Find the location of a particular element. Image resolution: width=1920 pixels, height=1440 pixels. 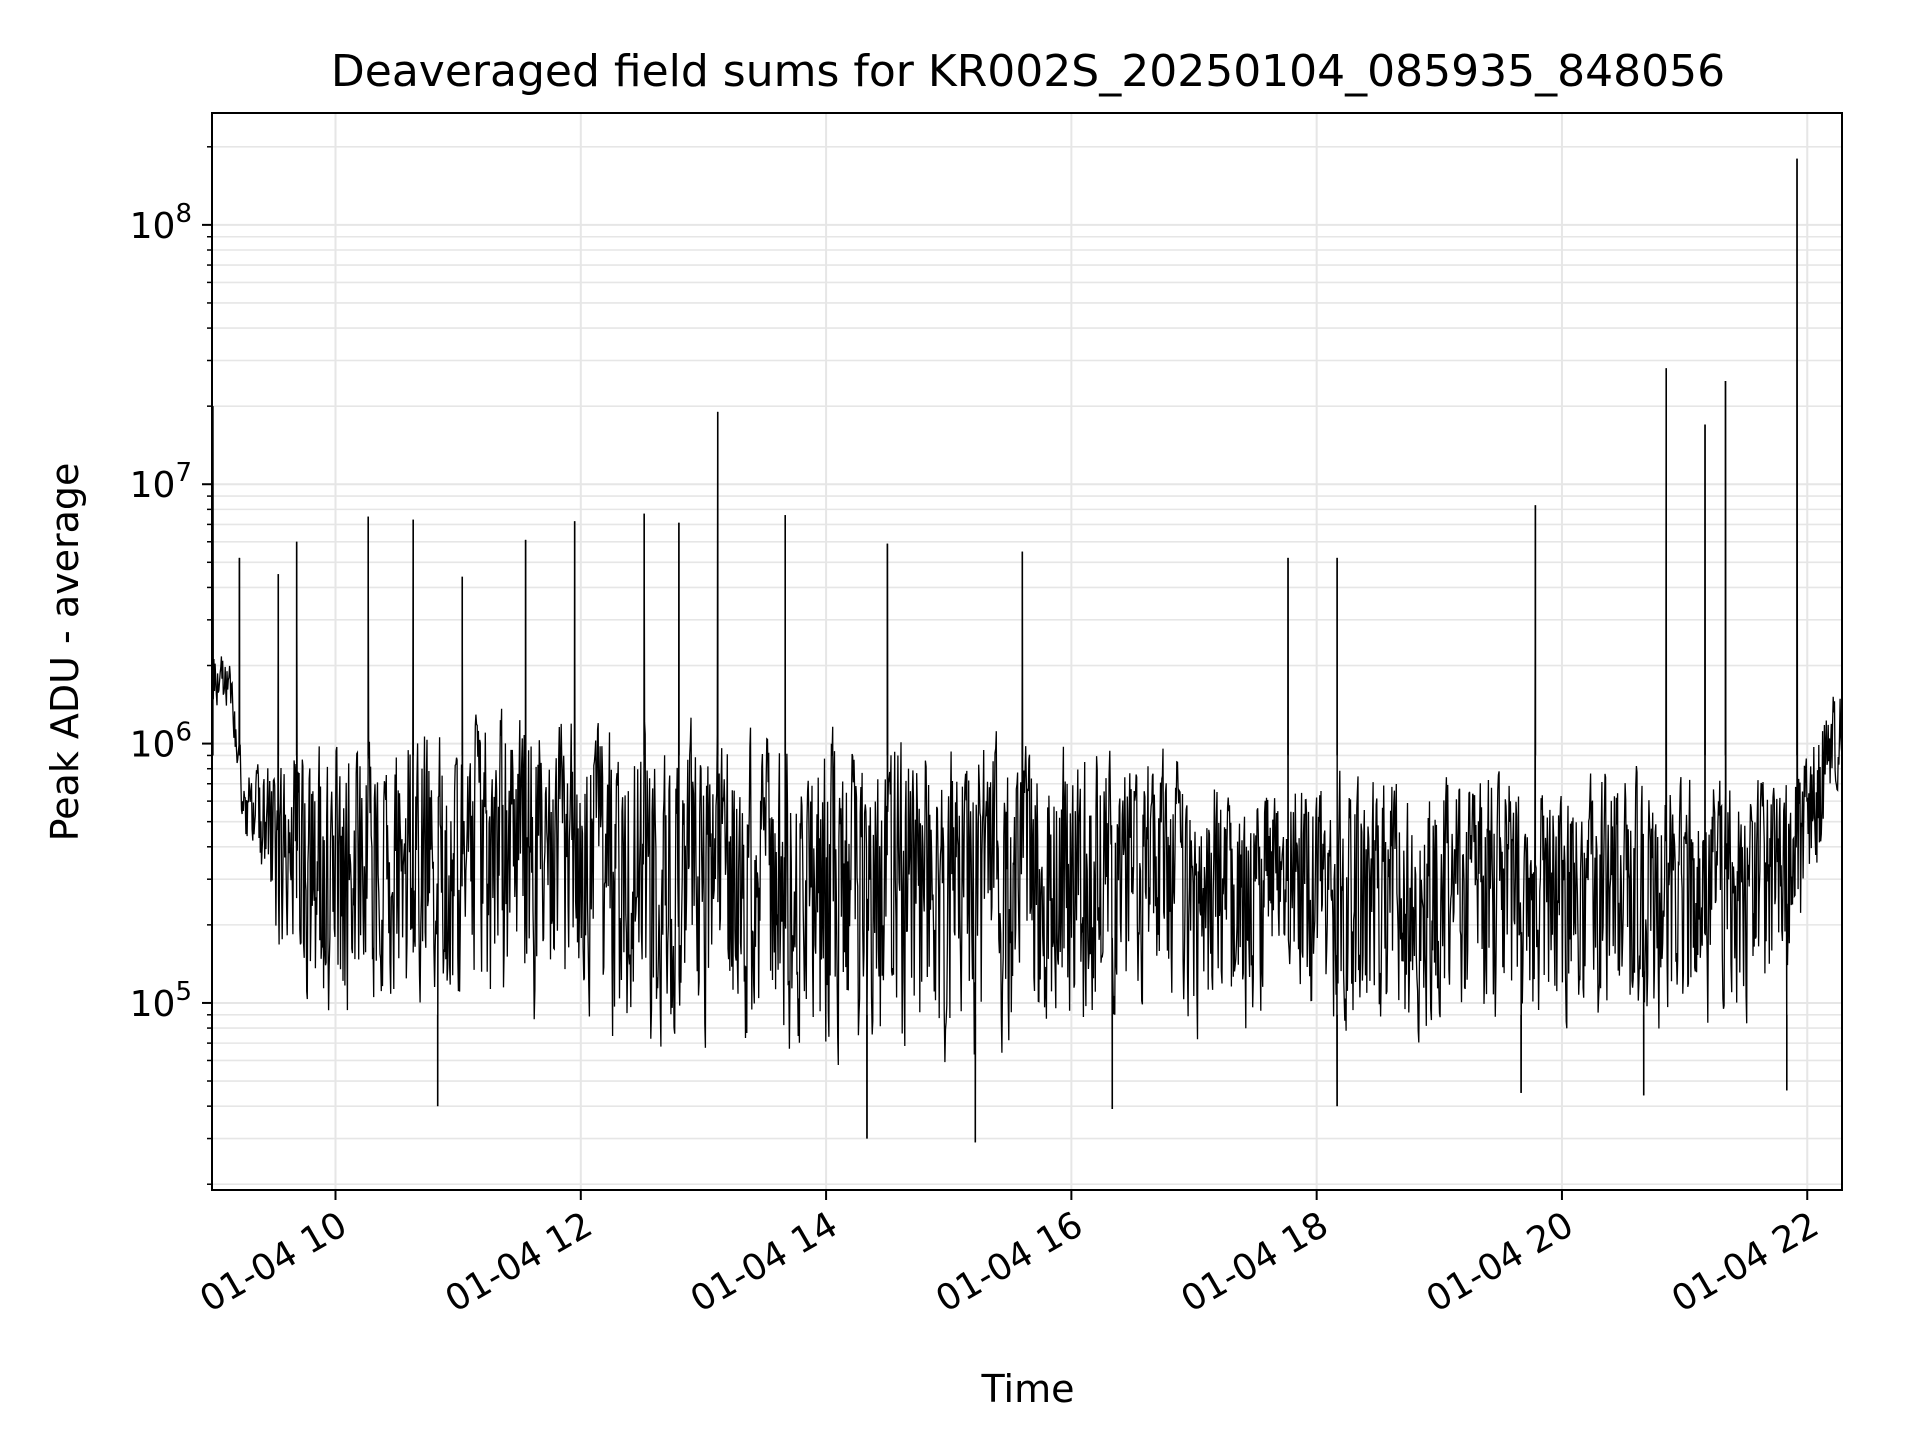

y-tick-label: 10⁷ is located at coordinates (161, 482).